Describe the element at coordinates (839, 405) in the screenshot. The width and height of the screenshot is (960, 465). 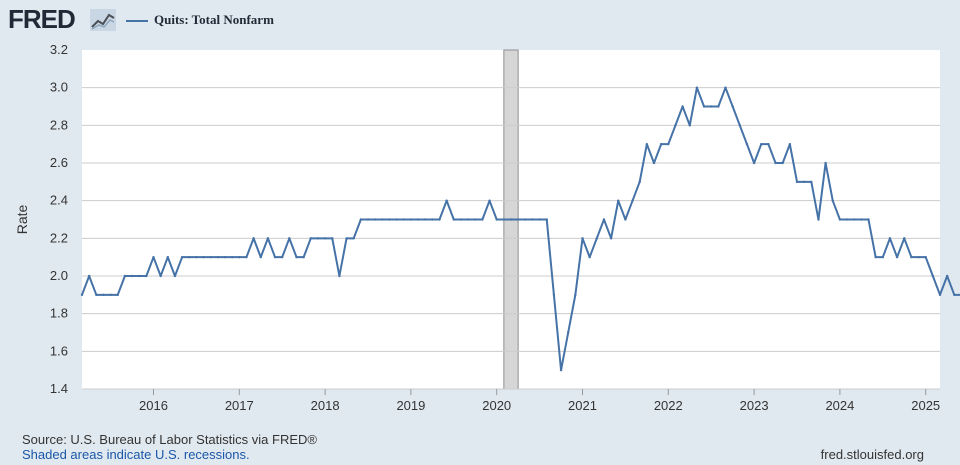
I see `x-tick-label: 2024` at that location.